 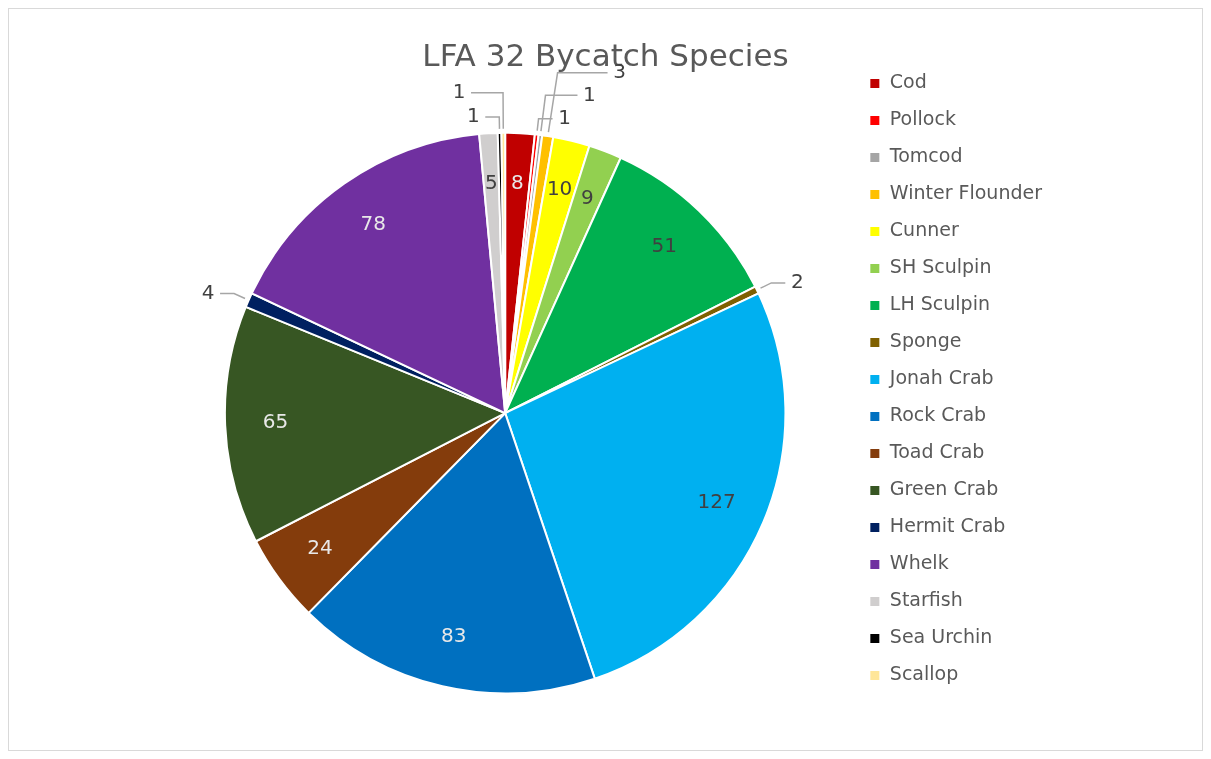 What do you see at coordinates (919, 562) in the screenshot?
I see `legend-label: Whelk` at bounding box center [919, 562].